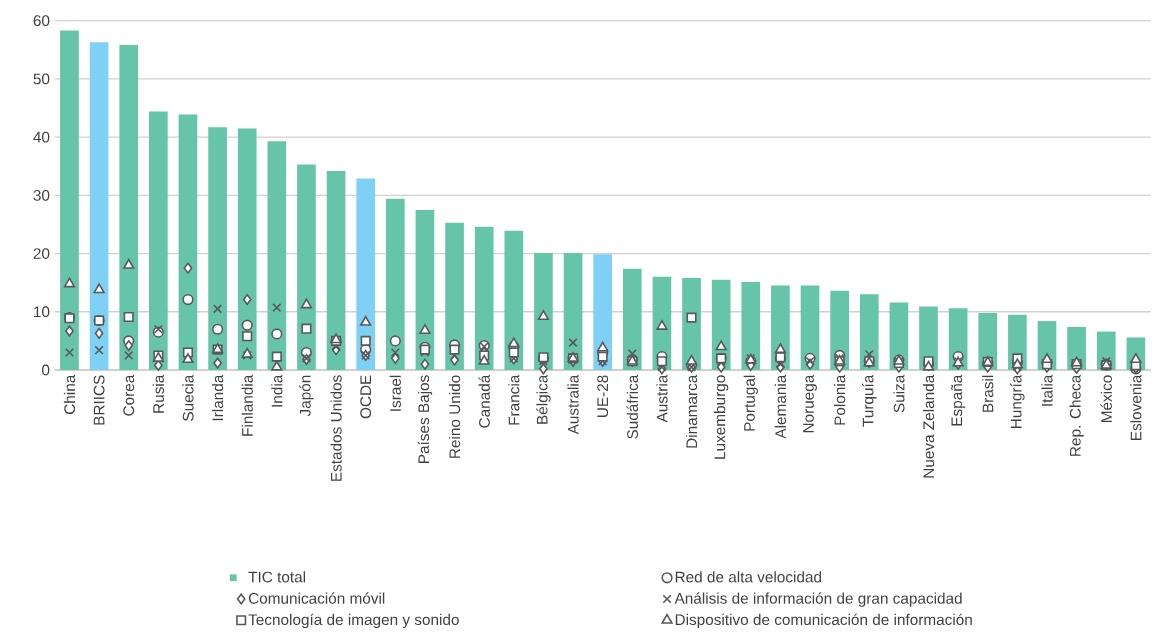 This screenshot has width=1153, height=640. I want to click on x-tick-label: UE-28, so click(603, 396).